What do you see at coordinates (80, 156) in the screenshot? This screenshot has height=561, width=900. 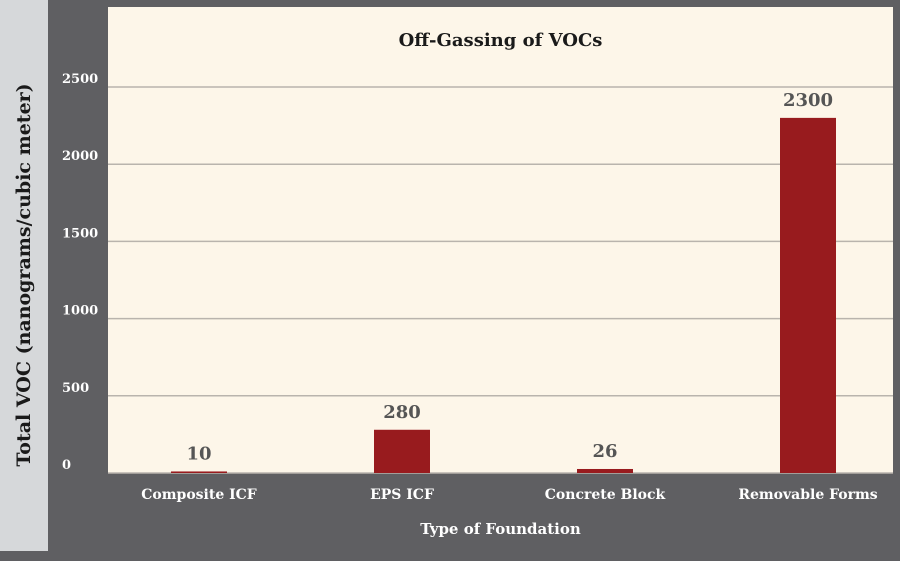 I see `y-tick-label: 2000` at bounding box center [80, 156].